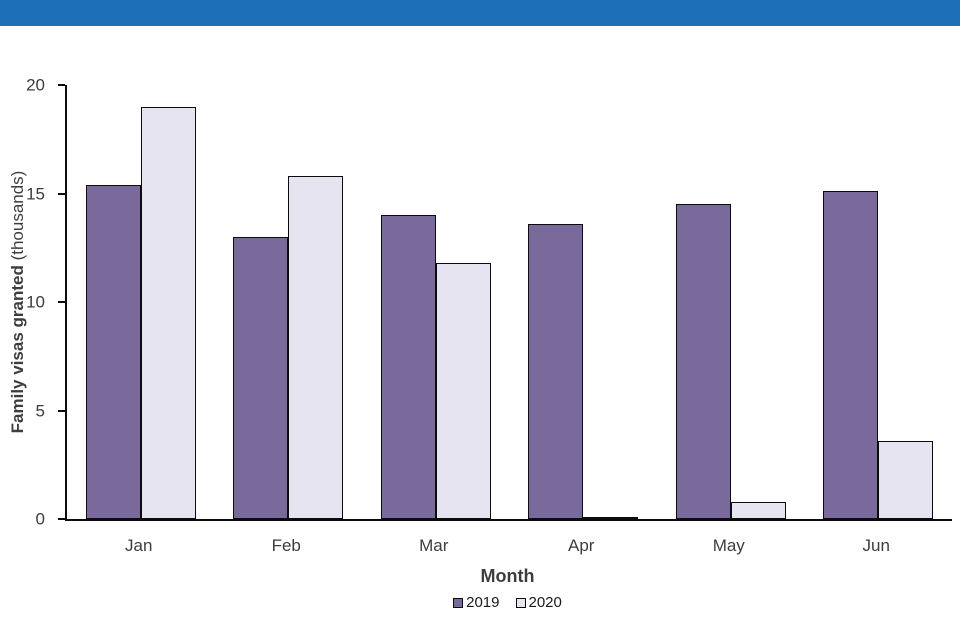 The height and width of the screenshot is (640, 960). Describe the element at coordinates (906, 479) in the screenshot. I see `bar-2020-jun` at that location.